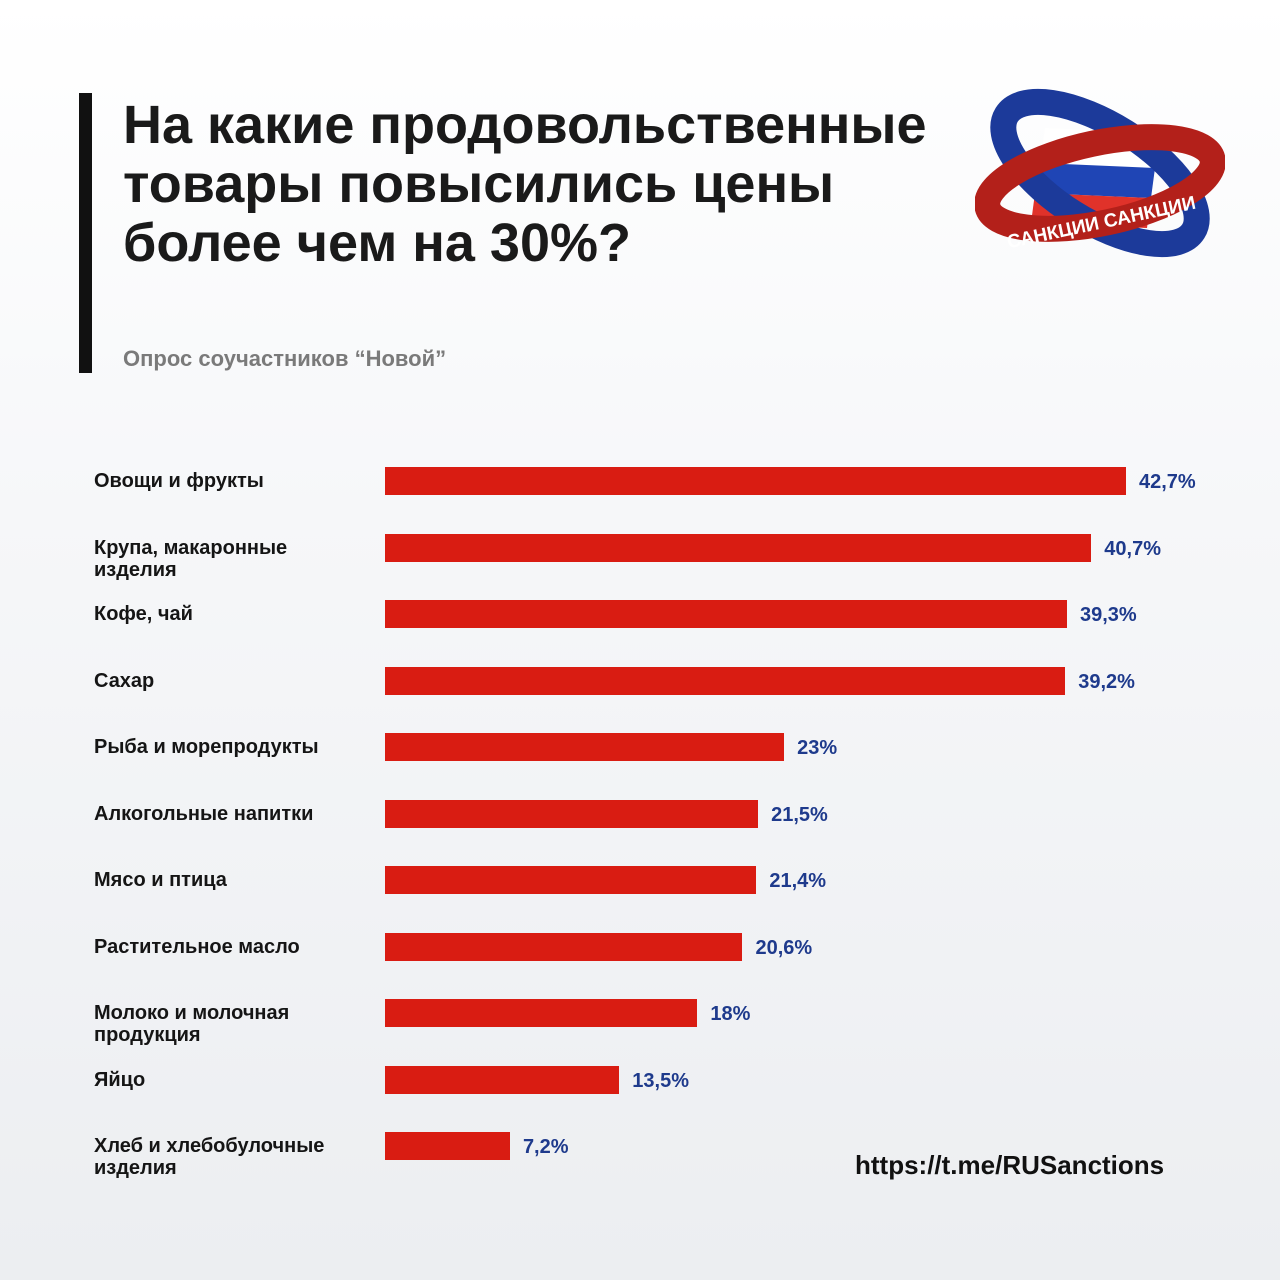 The image size is (1280, 1280). Describe the element at coordinates (817, 748) in the screenshot. I see `value-label: 23%` at that location.